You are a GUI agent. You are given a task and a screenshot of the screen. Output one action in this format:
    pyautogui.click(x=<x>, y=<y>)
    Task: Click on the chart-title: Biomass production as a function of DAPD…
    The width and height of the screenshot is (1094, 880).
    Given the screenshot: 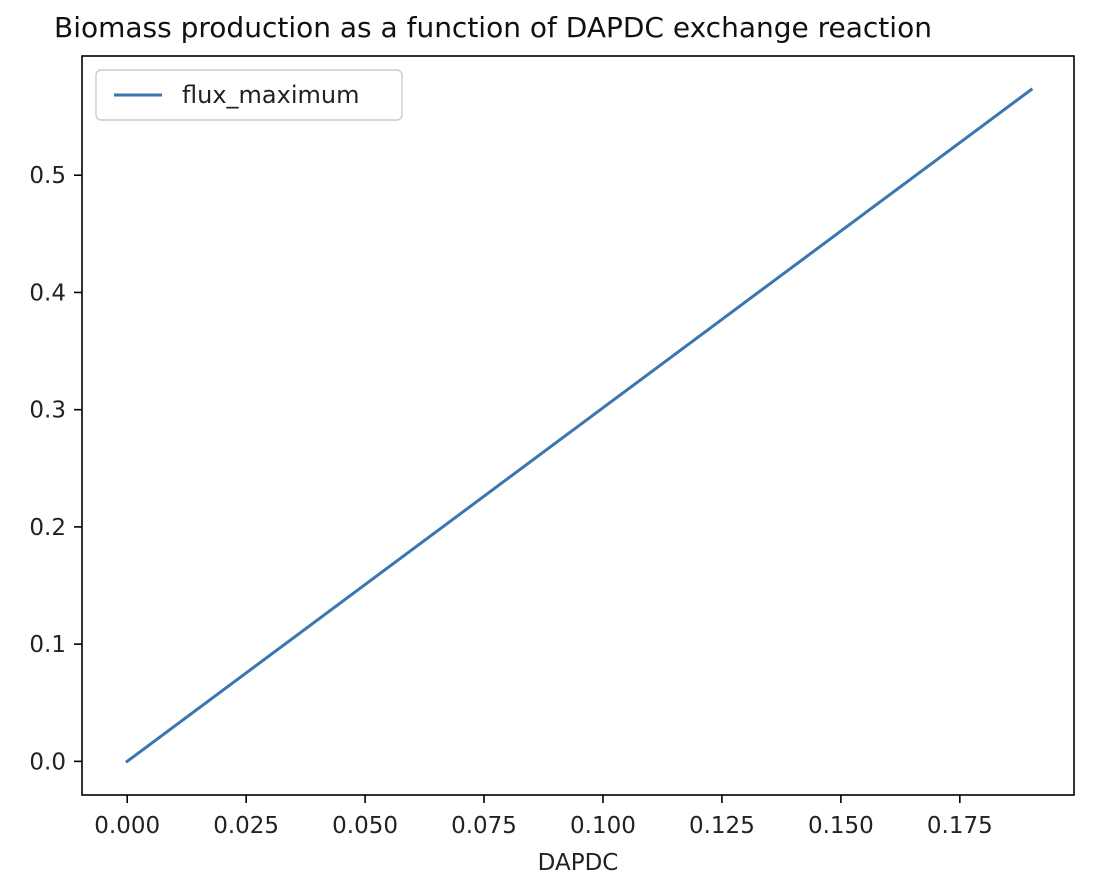 What is the action you would take?
    pyautogui.click(x=493, y=27)
    